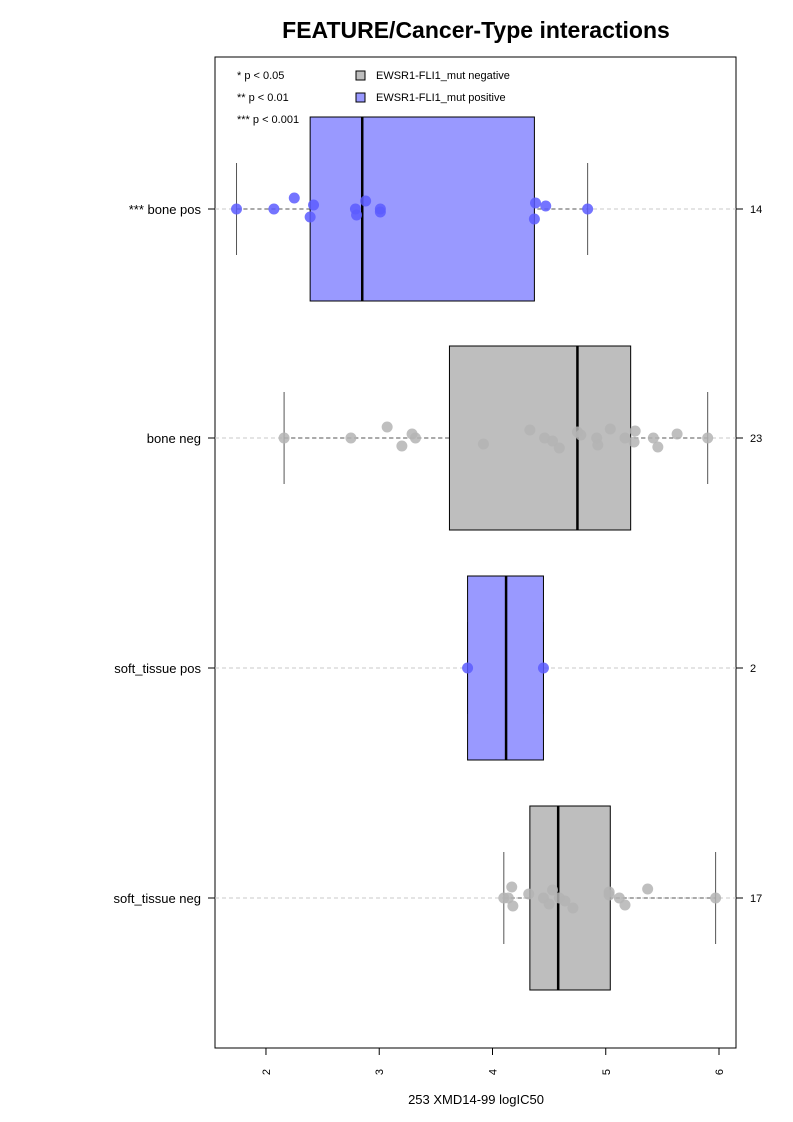 The height and width of the screenshot is (1122, 793). I want to click on count-label: 14, so click(756, 210).